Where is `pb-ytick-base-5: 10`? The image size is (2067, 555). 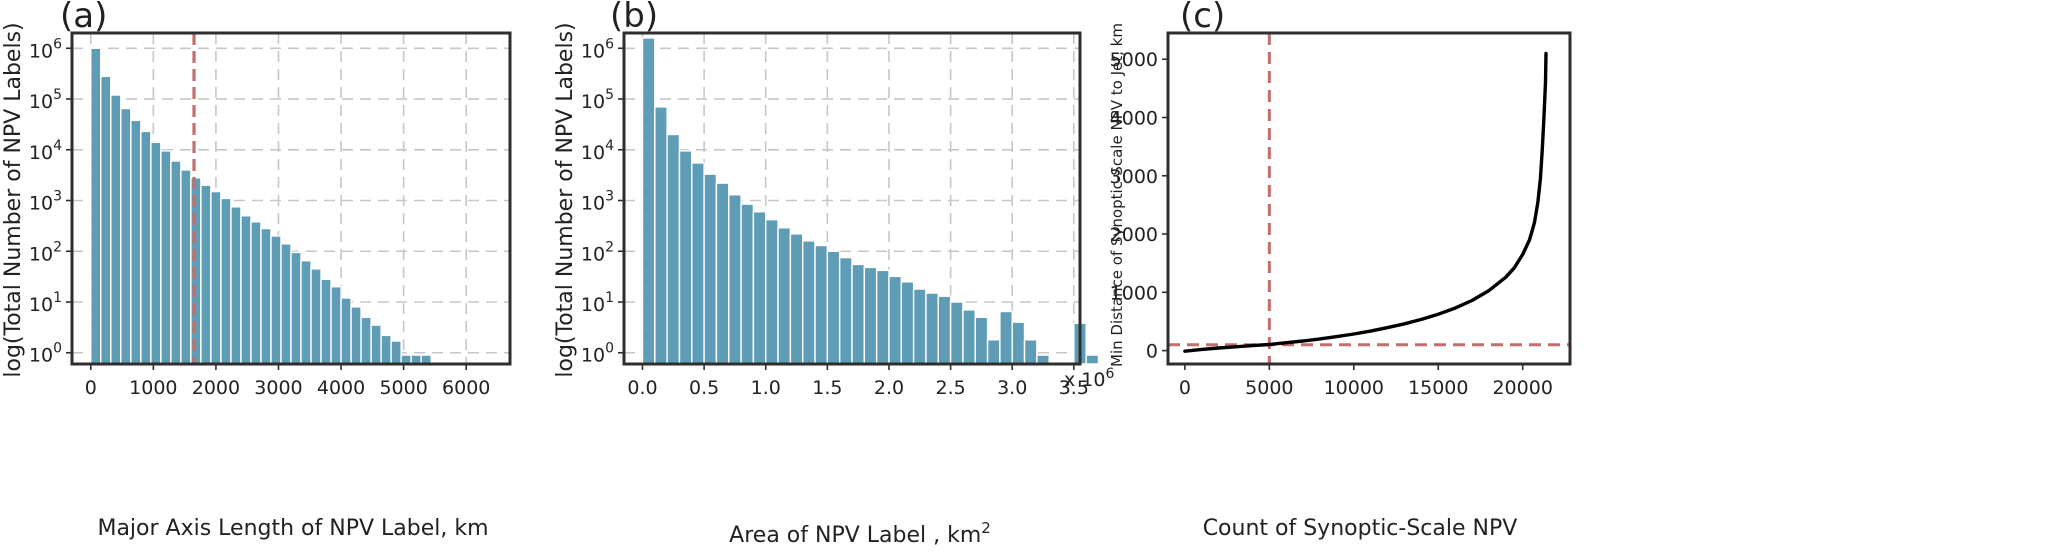
pb-ytick-base-5: 10 is located at coordinates (593, 102).